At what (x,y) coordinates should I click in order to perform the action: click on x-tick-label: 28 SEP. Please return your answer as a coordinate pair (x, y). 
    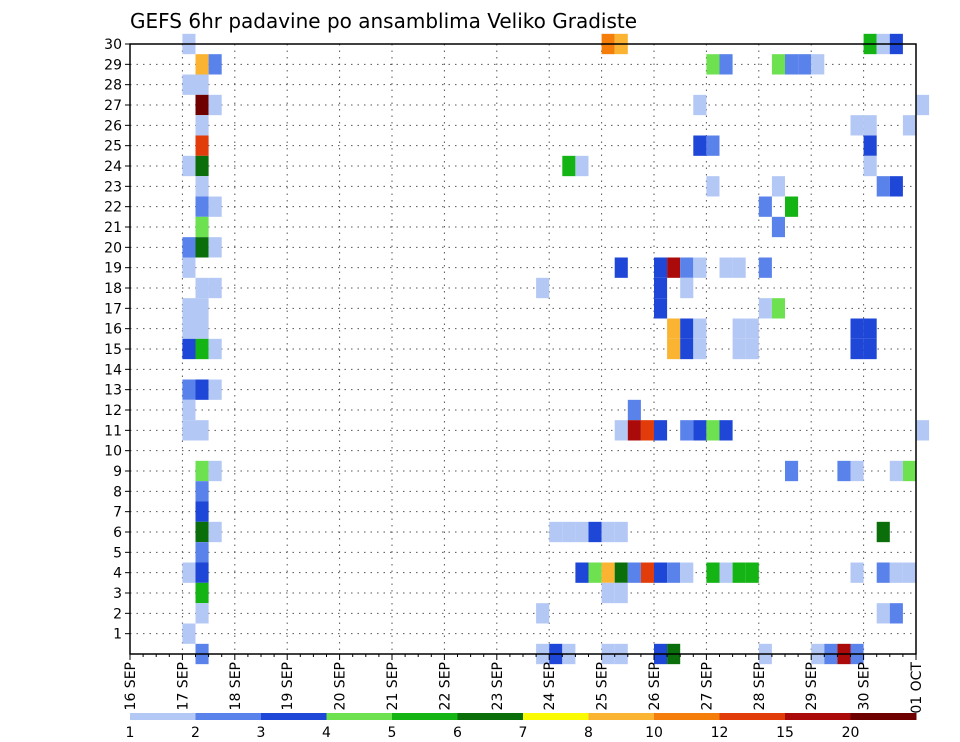
    Looking at the image, I should click on (760, 686).